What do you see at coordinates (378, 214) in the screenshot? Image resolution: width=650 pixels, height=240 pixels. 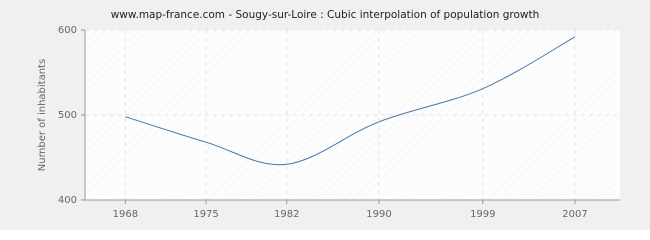 I see `x-tick-label: 1990` at bounding box center [378, 214].